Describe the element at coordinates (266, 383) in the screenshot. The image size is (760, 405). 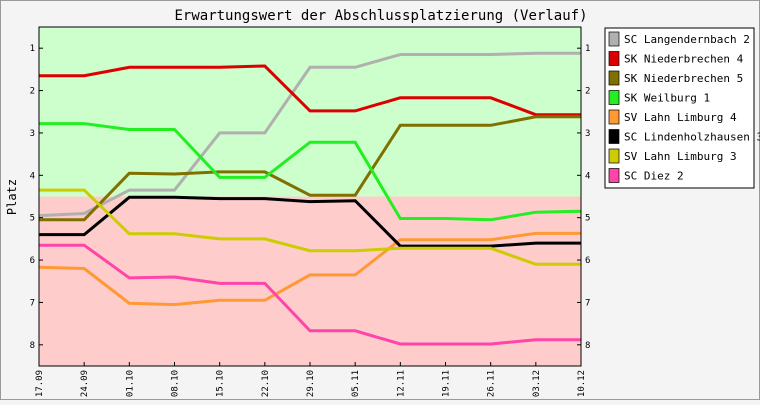
I see `x-tick-label: 22.10` at that location.